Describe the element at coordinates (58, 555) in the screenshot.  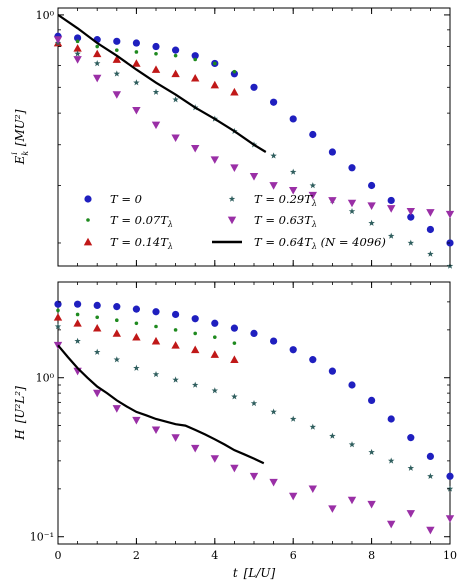
I see `bottom-x-tick-label: 0` at that location.